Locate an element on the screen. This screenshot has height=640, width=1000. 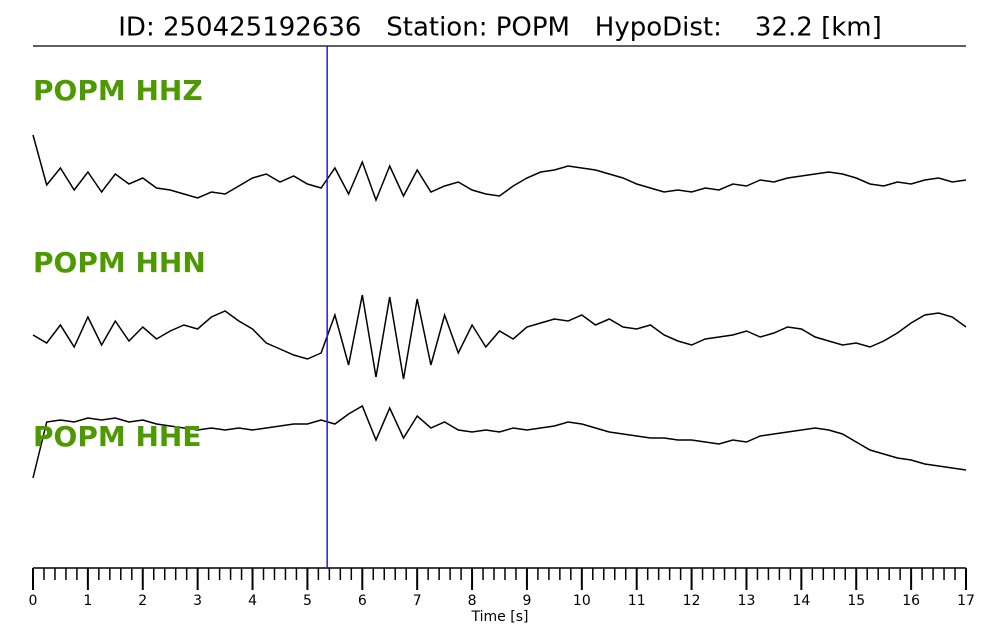
x-tick-label: 14 is located at coordinates (801, 601).